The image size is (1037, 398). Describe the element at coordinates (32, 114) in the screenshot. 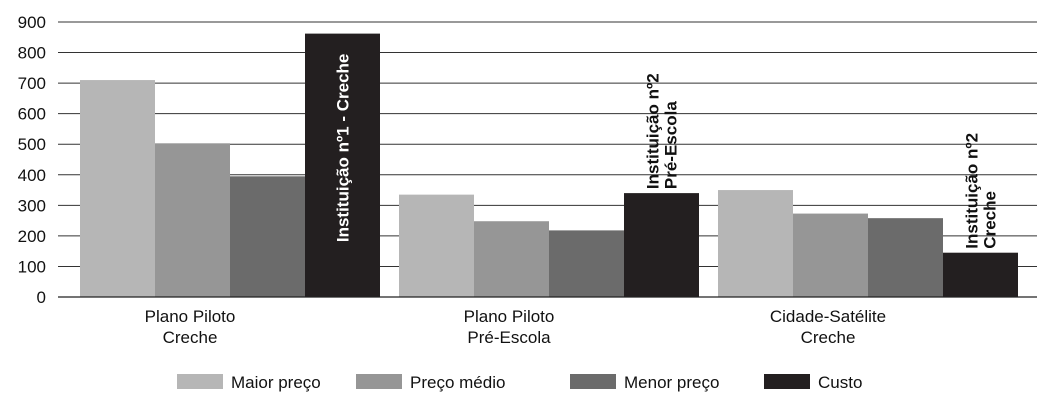

I see `y-tick-label: 600` at that location.